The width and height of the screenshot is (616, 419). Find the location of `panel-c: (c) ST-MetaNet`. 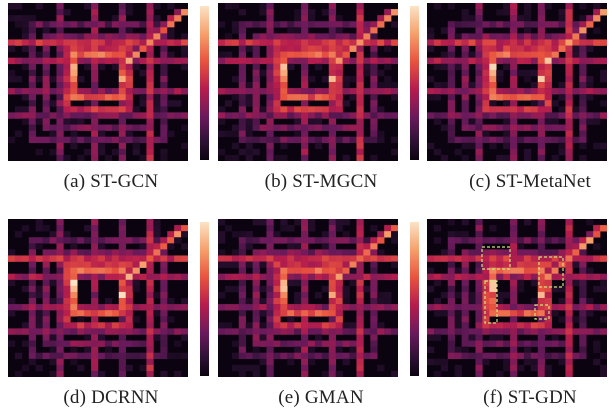

panel-c: (c) ST-MetaNet is located at coordinates (521, 103).